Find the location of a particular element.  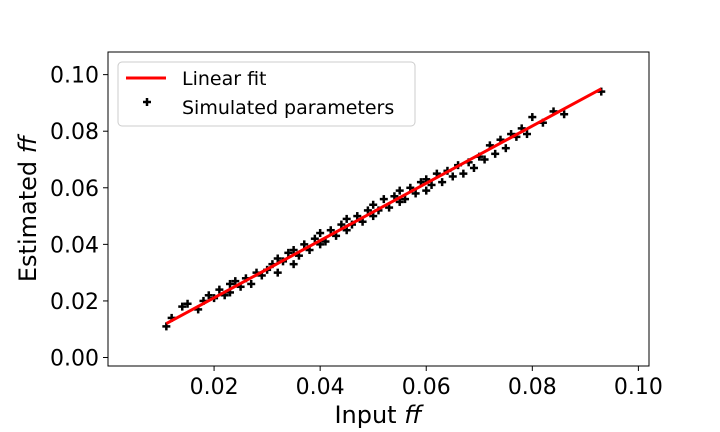

legend: Linear fit Simulated parameters is located at coordinates (266, 94).